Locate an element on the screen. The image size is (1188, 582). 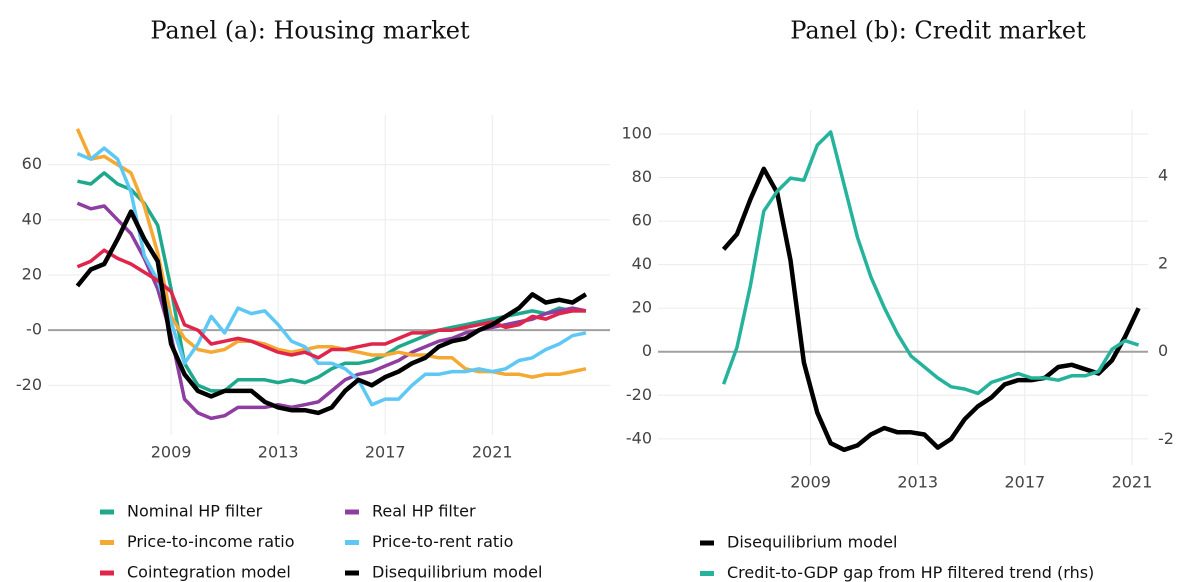
y-tick-label: -40 is located at coordinates (639, 437).